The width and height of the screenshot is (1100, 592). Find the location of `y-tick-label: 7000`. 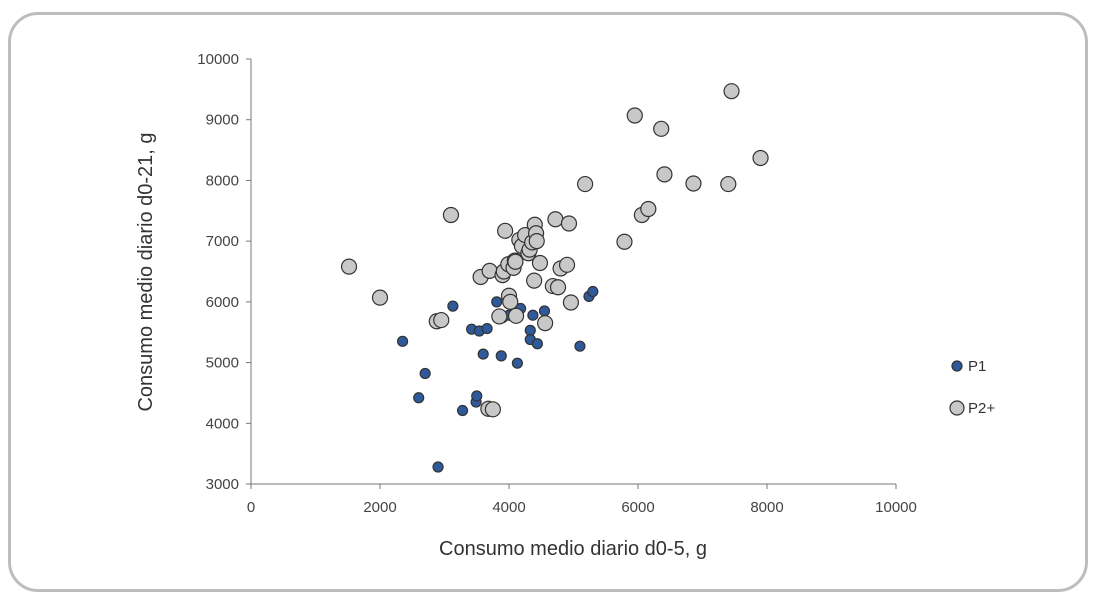

y-tick-label: 7000 is located at coordinates (222, 241).